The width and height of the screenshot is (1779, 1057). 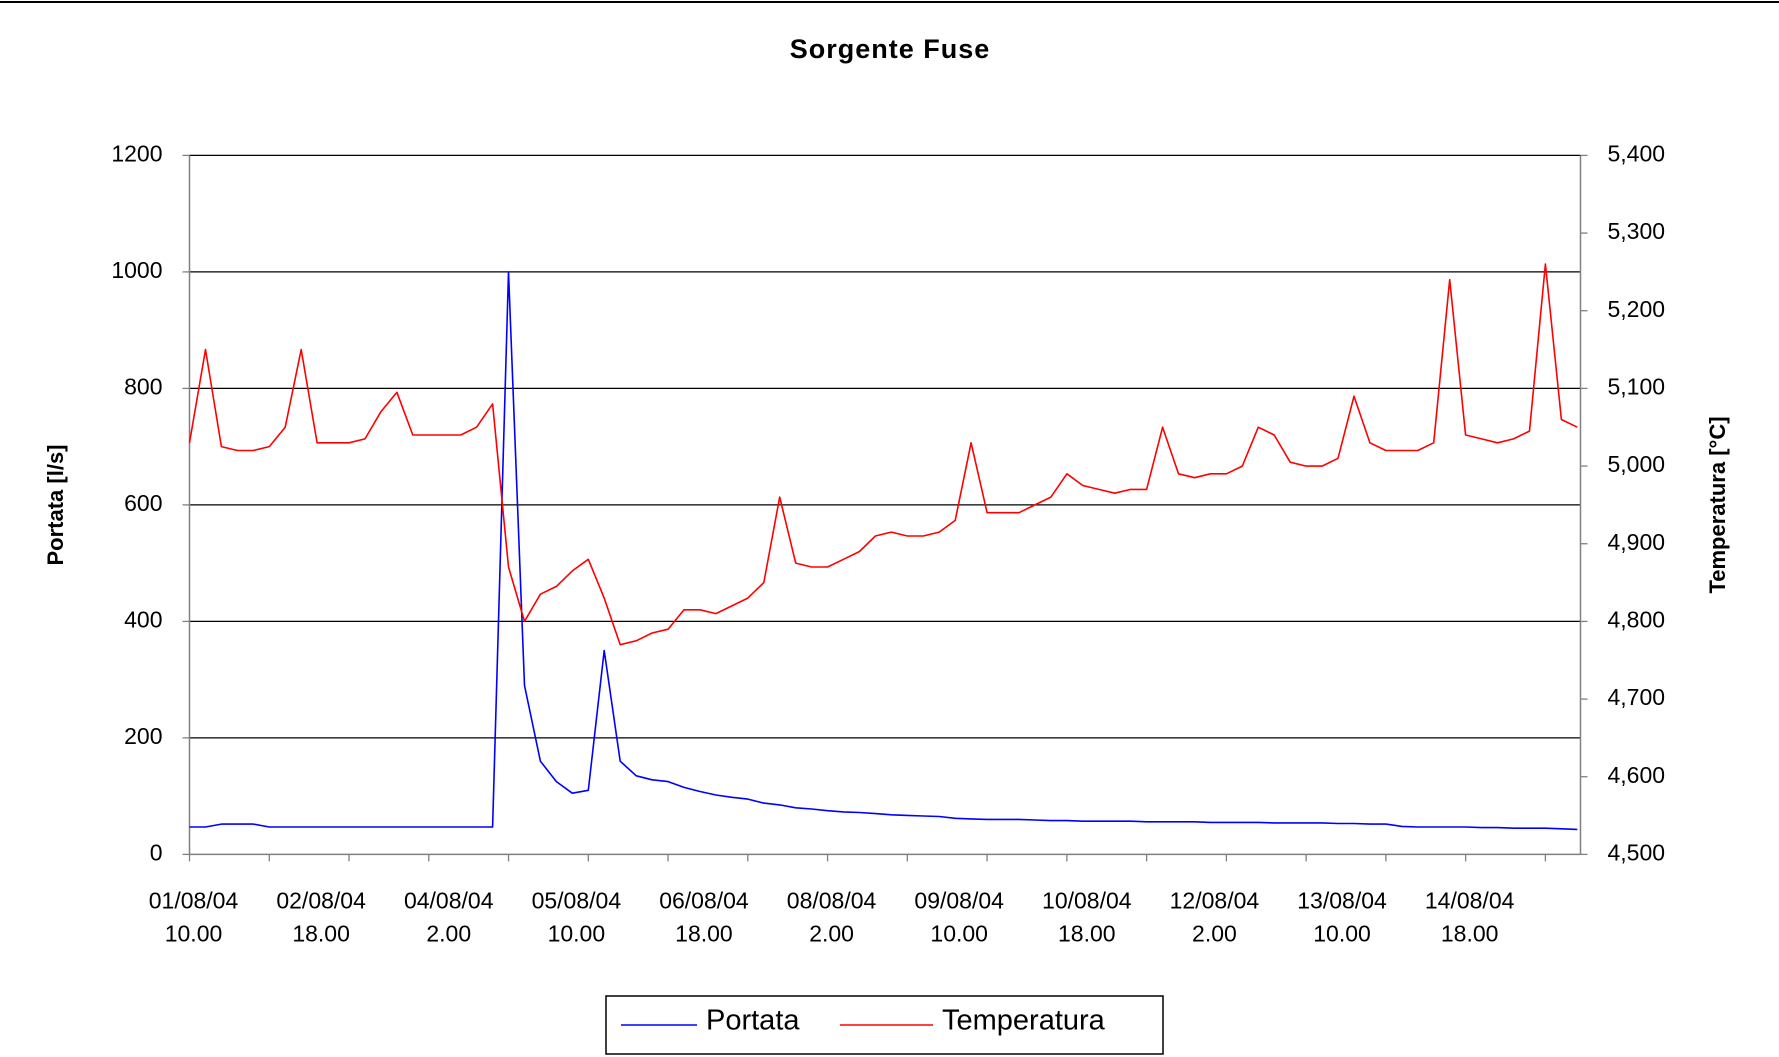 I want to click on legend-label: Portata, so click(x=753, y=1021).